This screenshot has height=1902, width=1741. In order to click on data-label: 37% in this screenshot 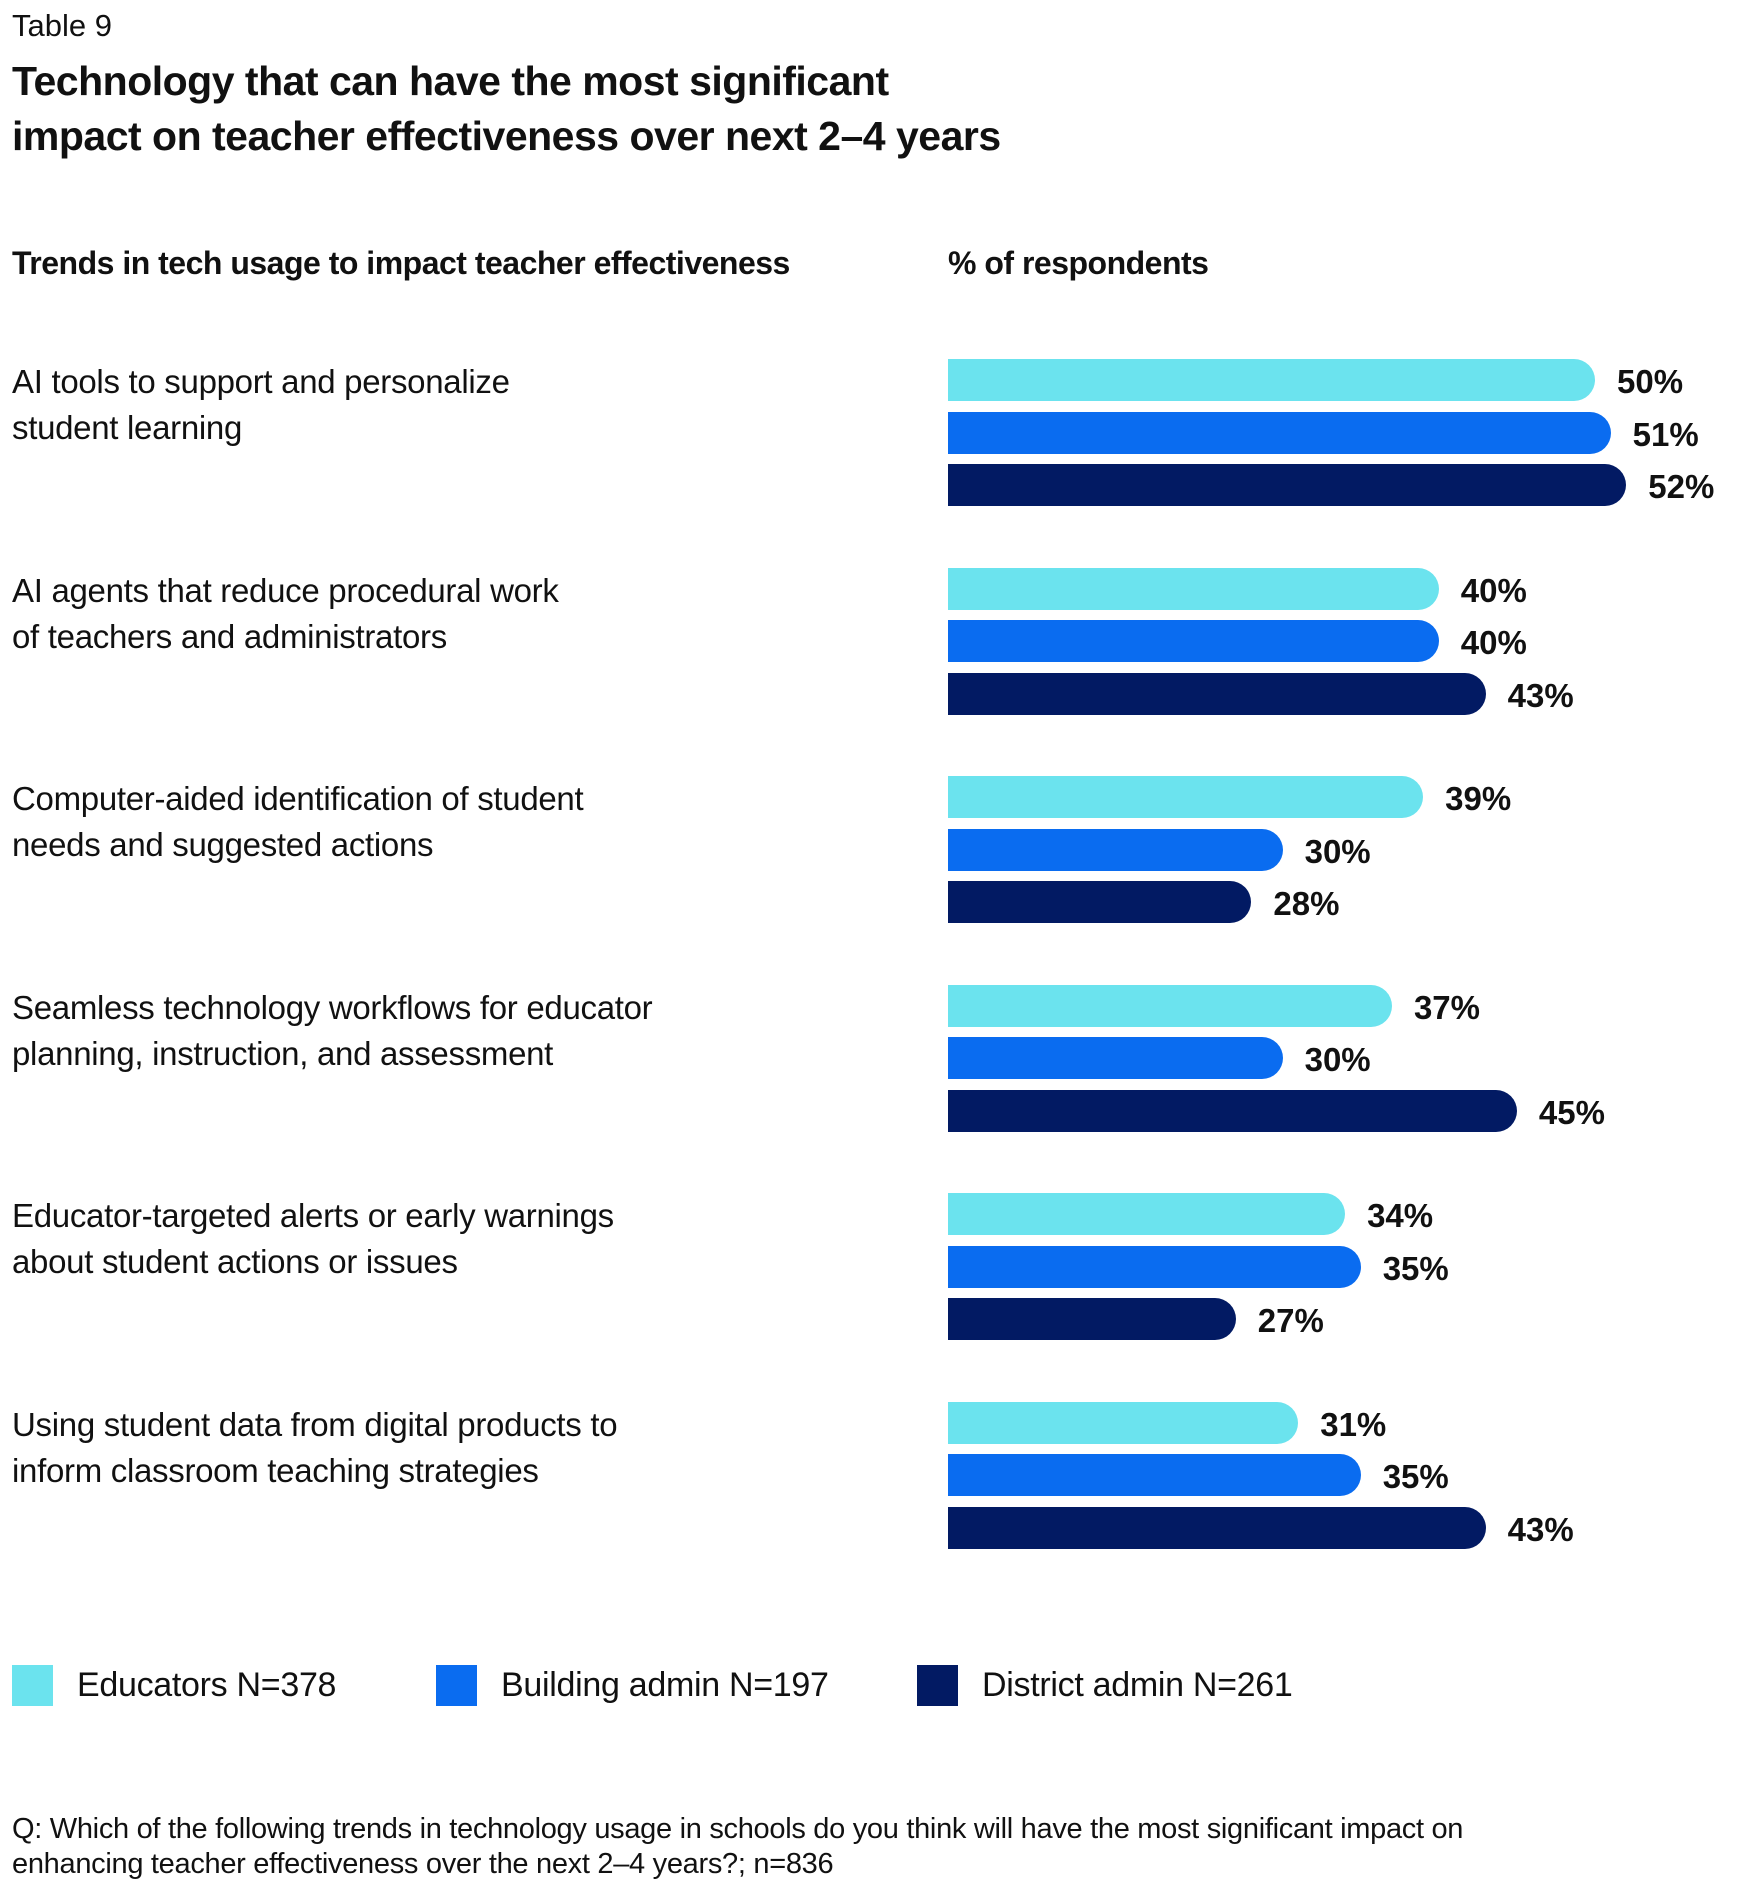, I will do `click(1446, 1007)`.